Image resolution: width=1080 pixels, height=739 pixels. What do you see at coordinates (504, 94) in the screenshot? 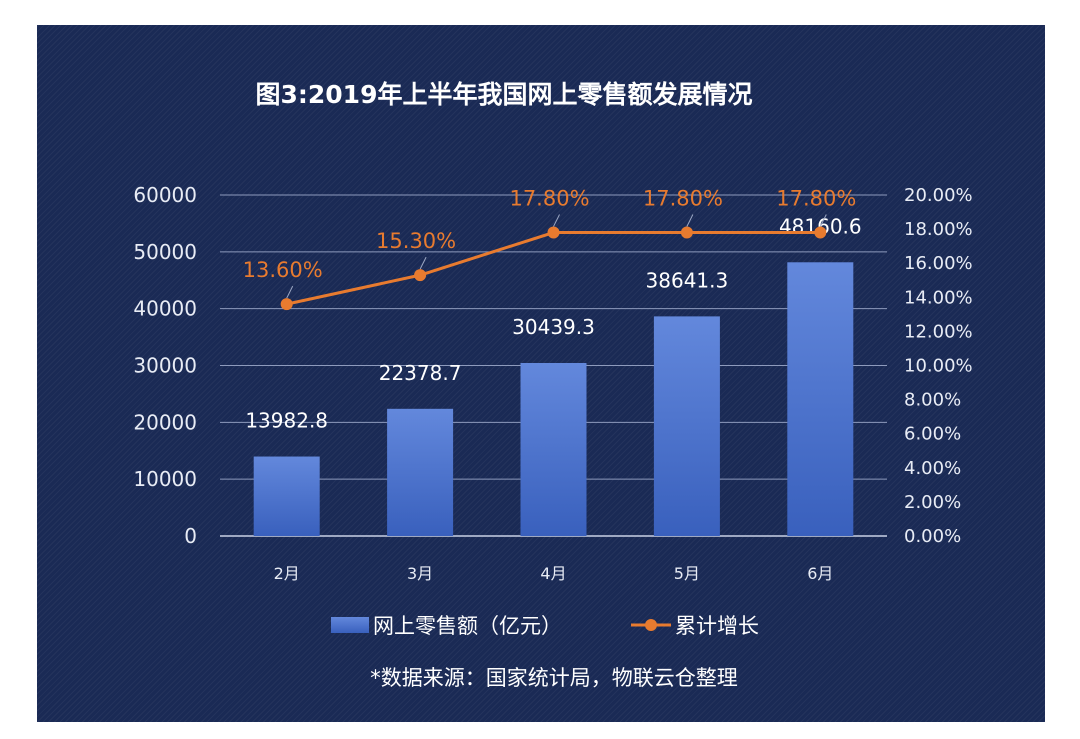
I see `chart-title: 图3:2019年上半年我国网上零售额发展情况` at bounding box center [504, 94].